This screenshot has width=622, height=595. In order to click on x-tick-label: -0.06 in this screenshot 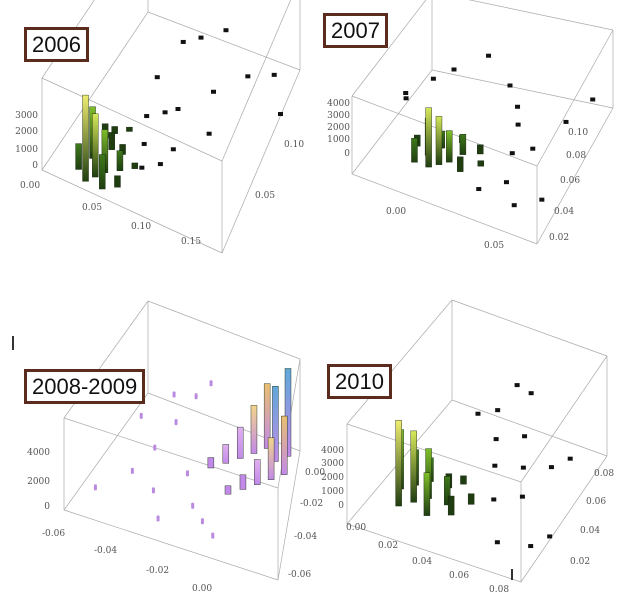, I will do `click(53, 534)`.